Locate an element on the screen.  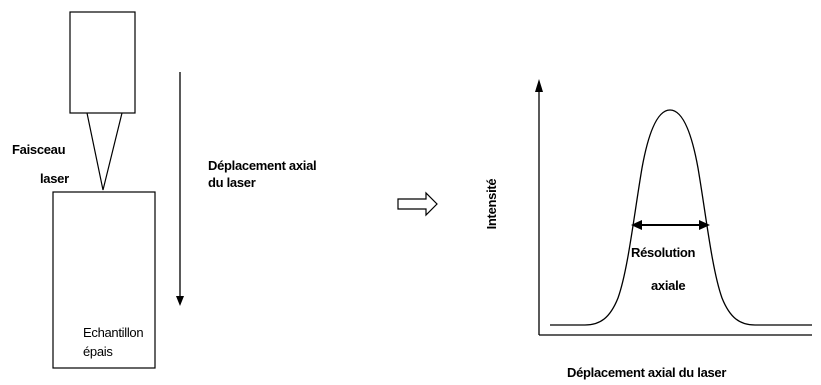
laser-beam-cone is located at coordinates (104, 151).